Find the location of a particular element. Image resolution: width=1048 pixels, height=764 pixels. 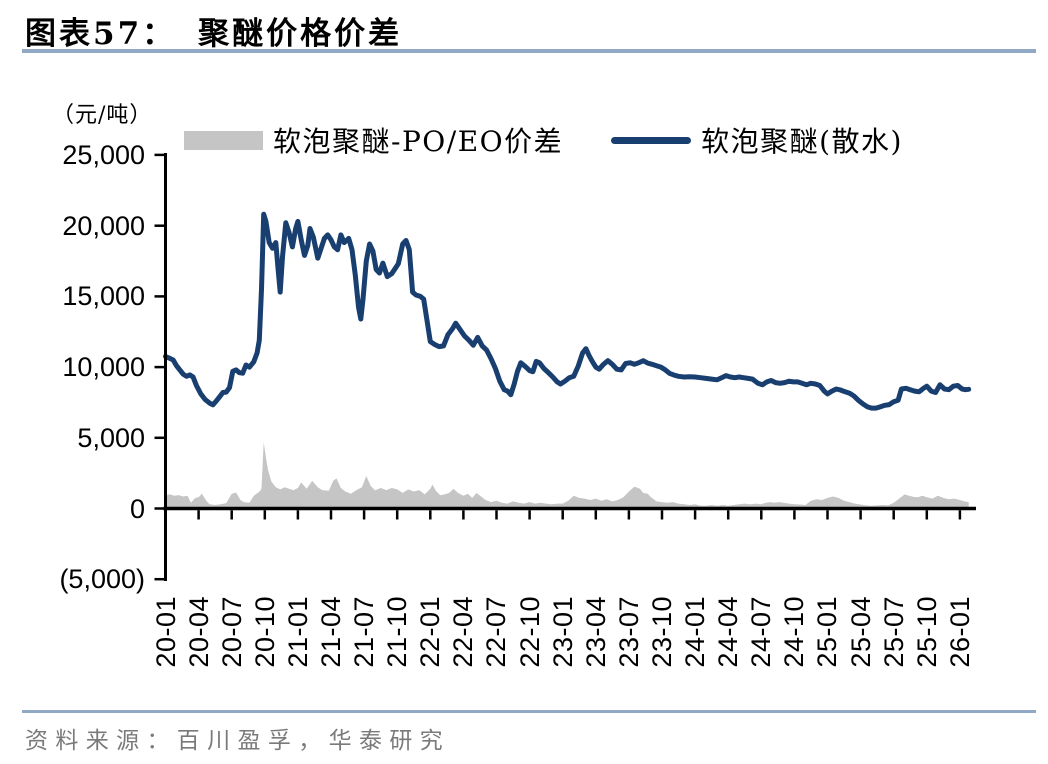

x-tick-label: 23-01 is located at coordinates (563, 632).